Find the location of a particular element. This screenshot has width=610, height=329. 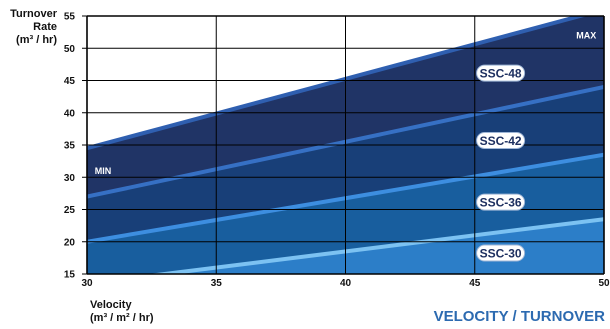

annotation-min: MIN is located at coordinates (103, 171).